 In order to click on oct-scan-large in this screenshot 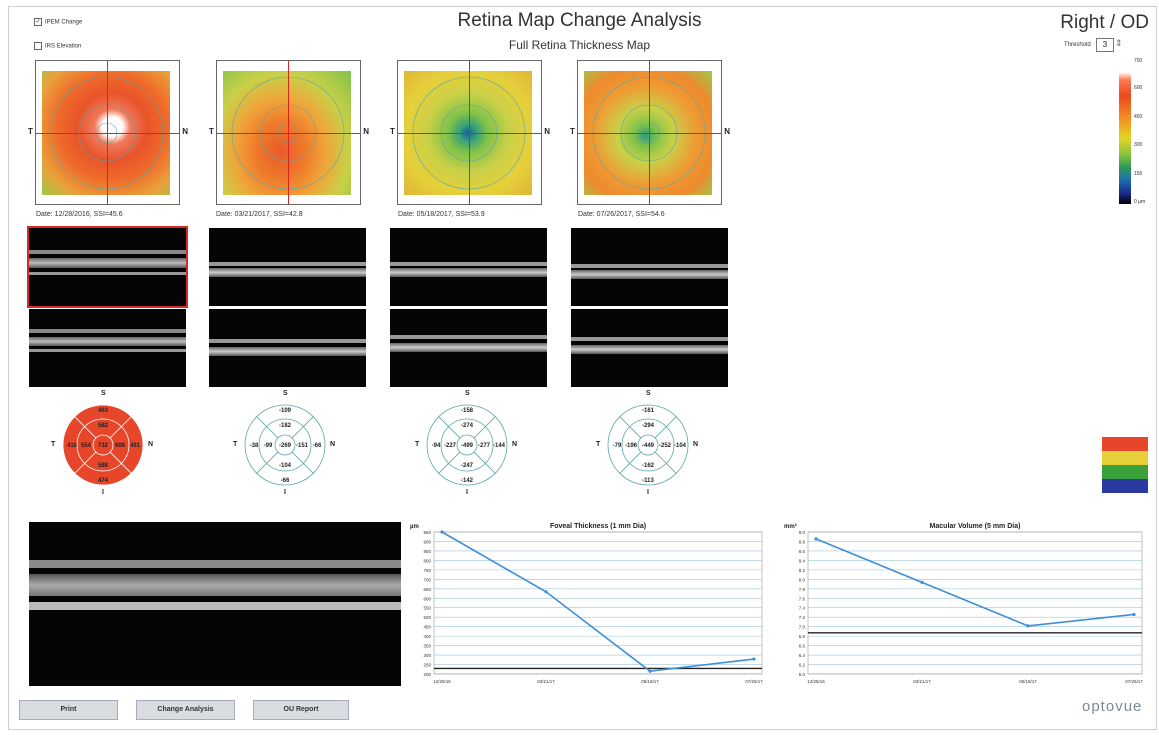, I will do `click(215, 604)`.